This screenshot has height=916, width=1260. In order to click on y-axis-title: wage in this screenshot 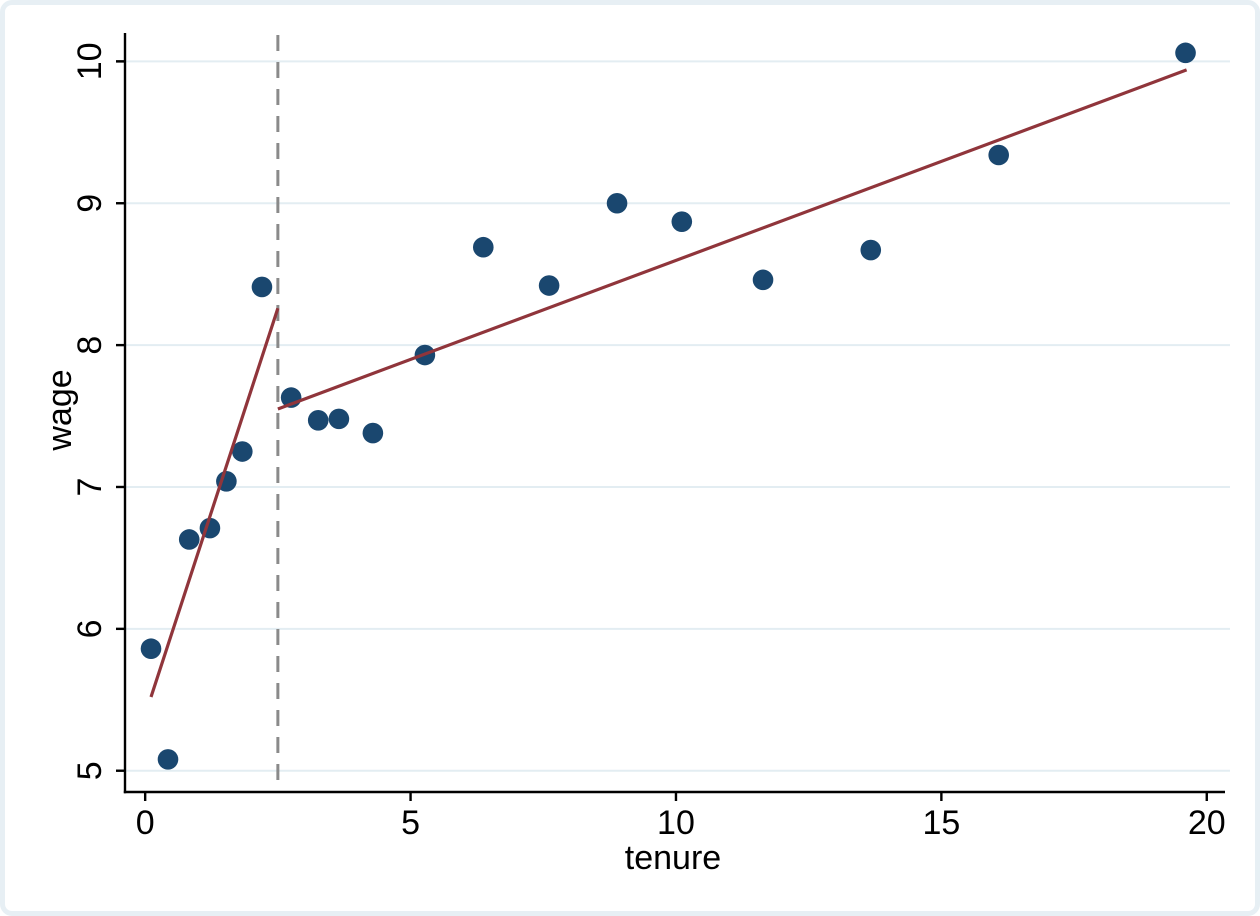, I will do `click(60, 410)`.